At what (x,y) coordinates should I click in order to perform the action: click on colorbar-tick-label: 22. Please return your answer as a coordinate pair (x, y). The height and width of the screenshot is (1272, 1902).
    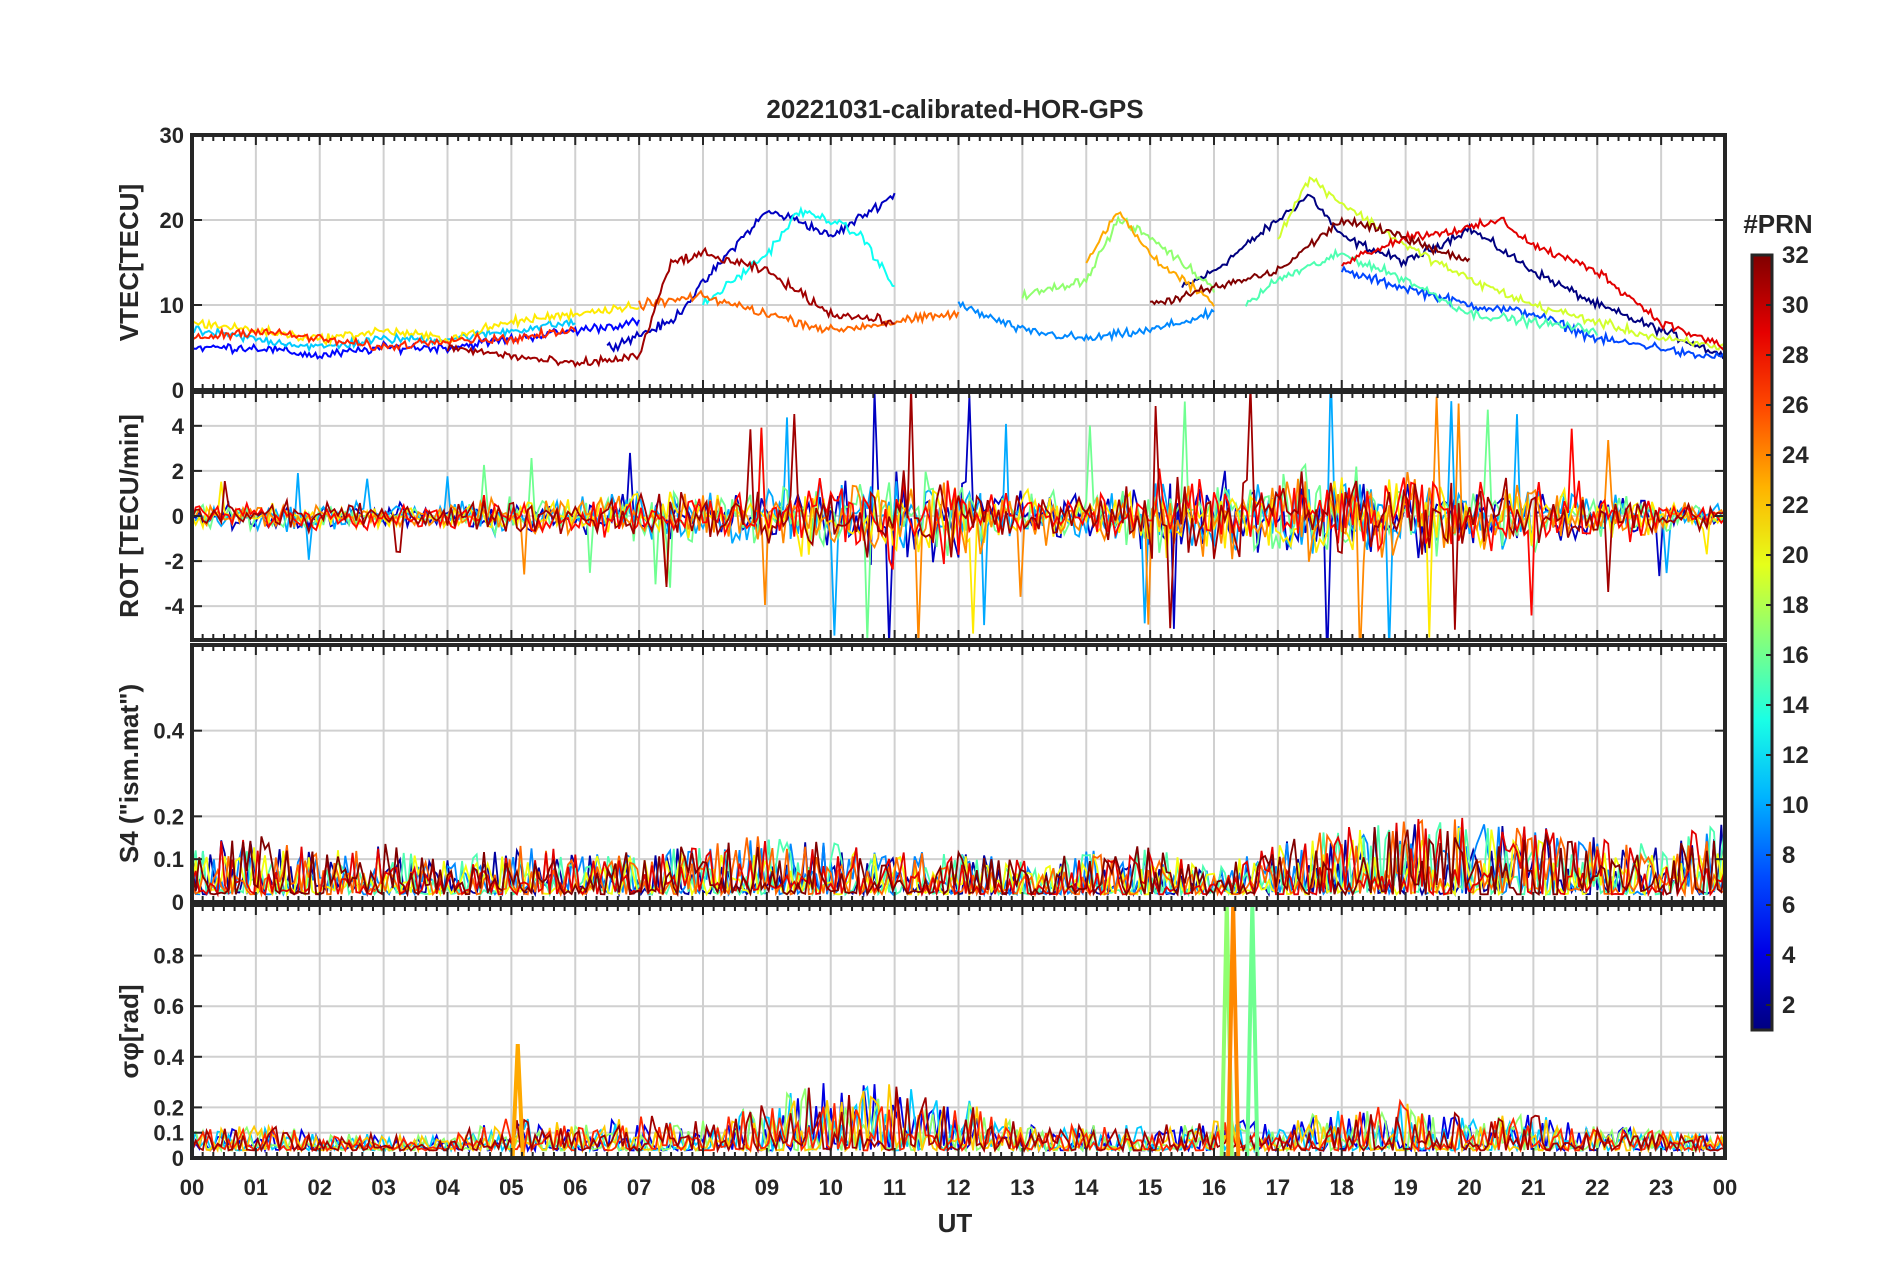
    Looking at the image, I should click on (1795, 505).